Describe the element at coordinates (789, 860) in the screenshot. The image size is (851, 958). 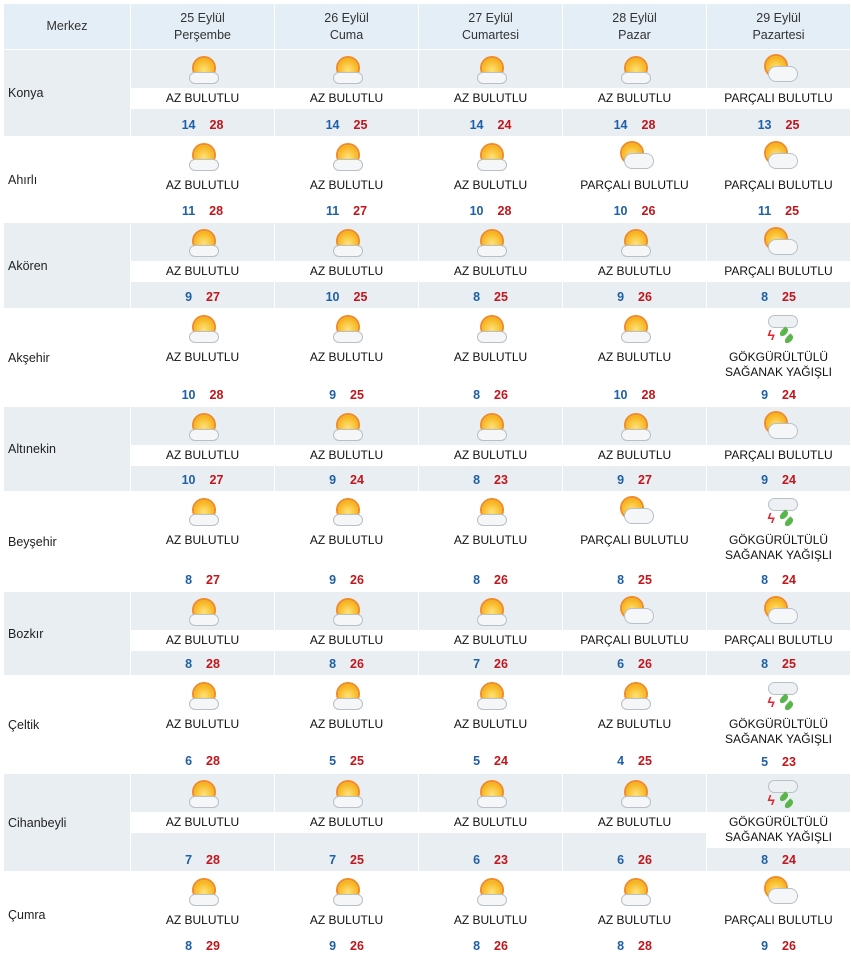
I see `max-temp: 24` at that location.